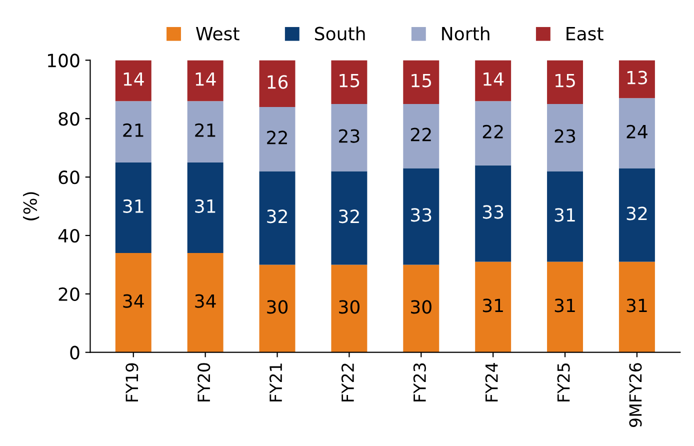 This screenshot has width=694, height=446. I want to click on x-tick-label: FY25, so click(563, 383).